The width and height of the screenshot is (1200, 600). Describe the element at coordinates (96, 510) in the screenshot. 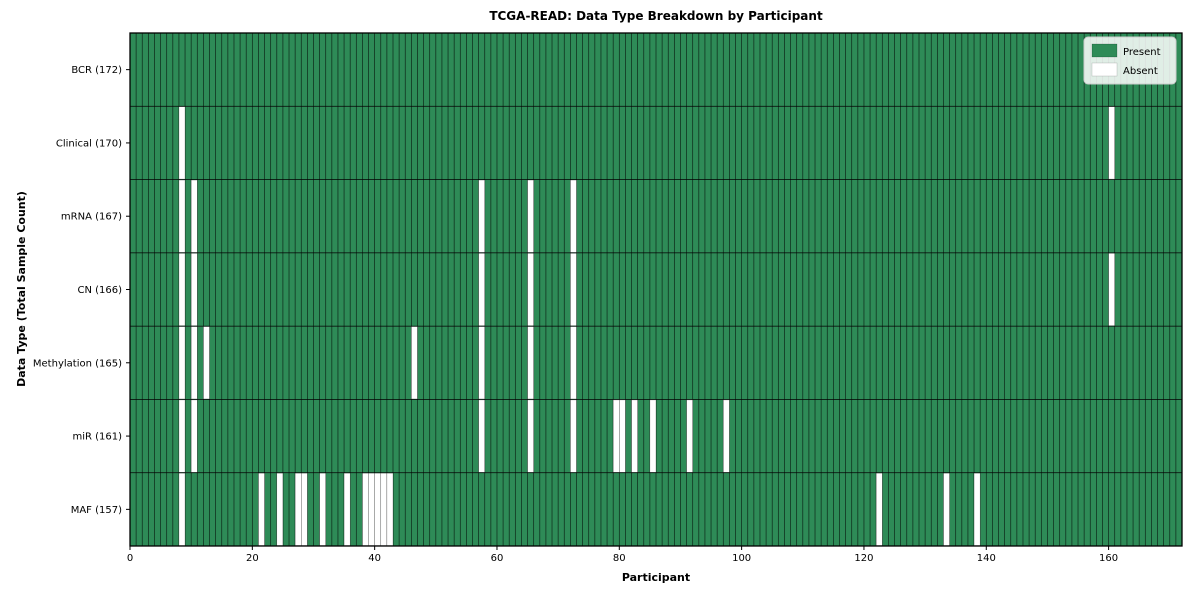

I see `y-tick-label: MAF (157)` at that location.